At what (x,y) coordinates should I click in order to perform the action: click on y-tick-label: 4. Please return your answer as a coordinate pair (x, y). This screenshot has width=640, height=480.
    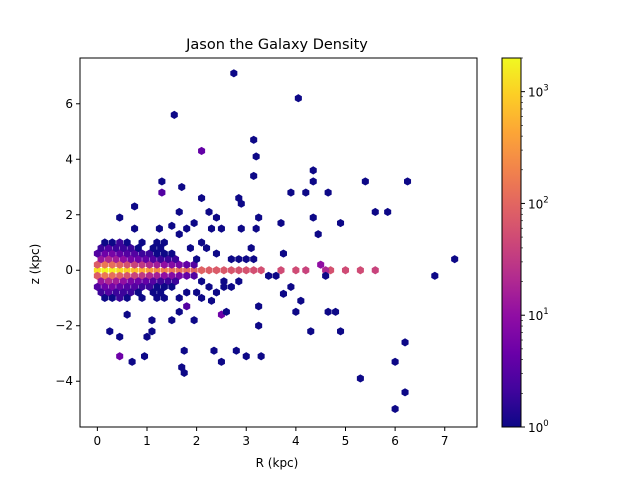
    Looking at the image, I should click on (69, 159).